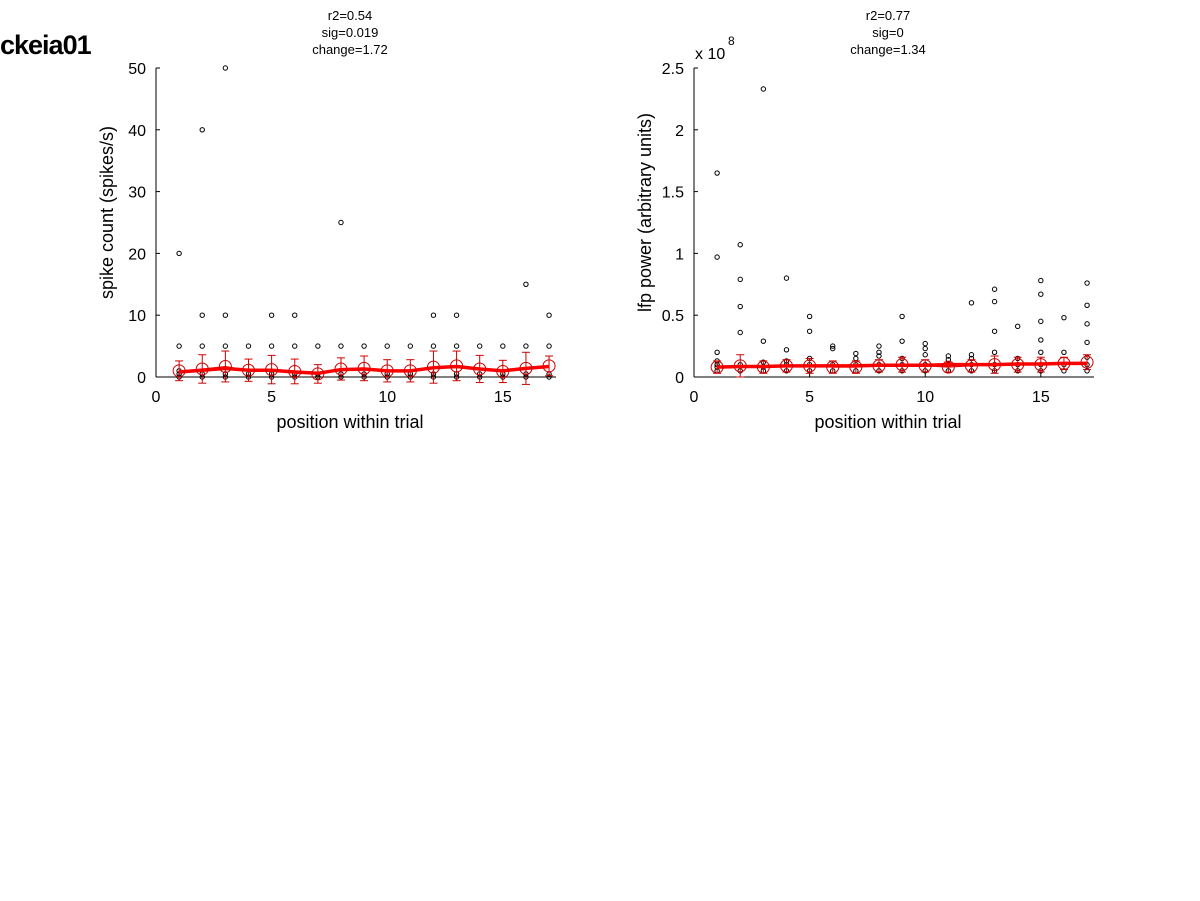 This screenshot has height=901, width=1200. What do you see at coordinates (679, 254) in the screenshot?
I see `y-tick-label: 1` at bounding box center [679, 254].